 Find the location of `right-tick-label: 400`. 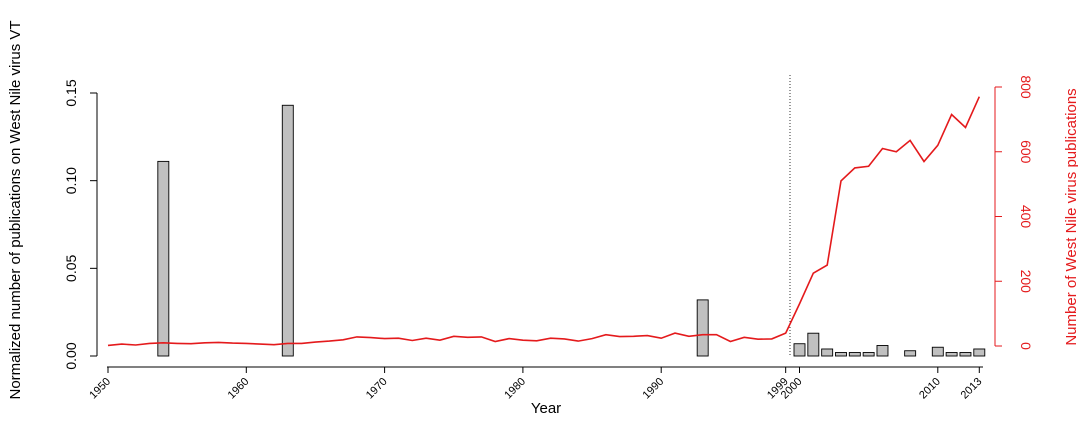

right-tick-label: 400 is located at coordinates (1026, 217).